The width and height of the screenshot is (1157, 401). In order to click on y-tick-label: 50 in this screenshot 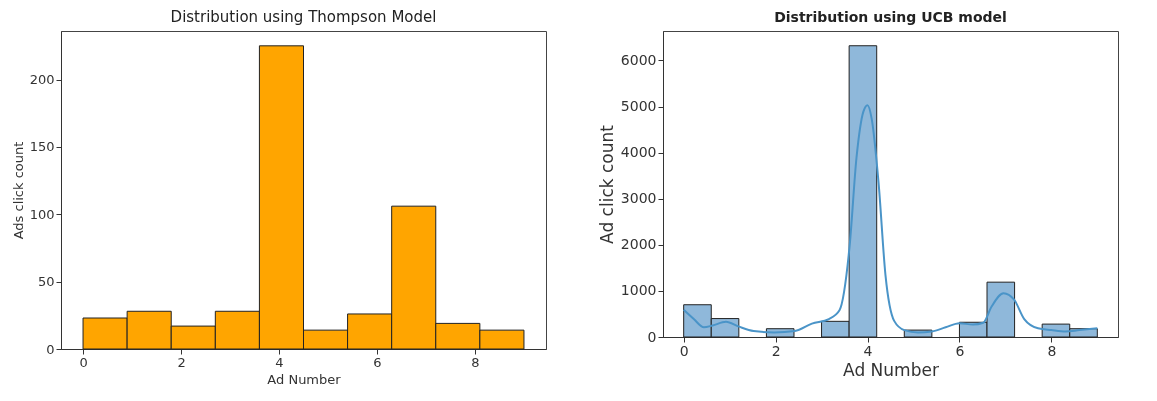, I will do `click(46, 282)`.